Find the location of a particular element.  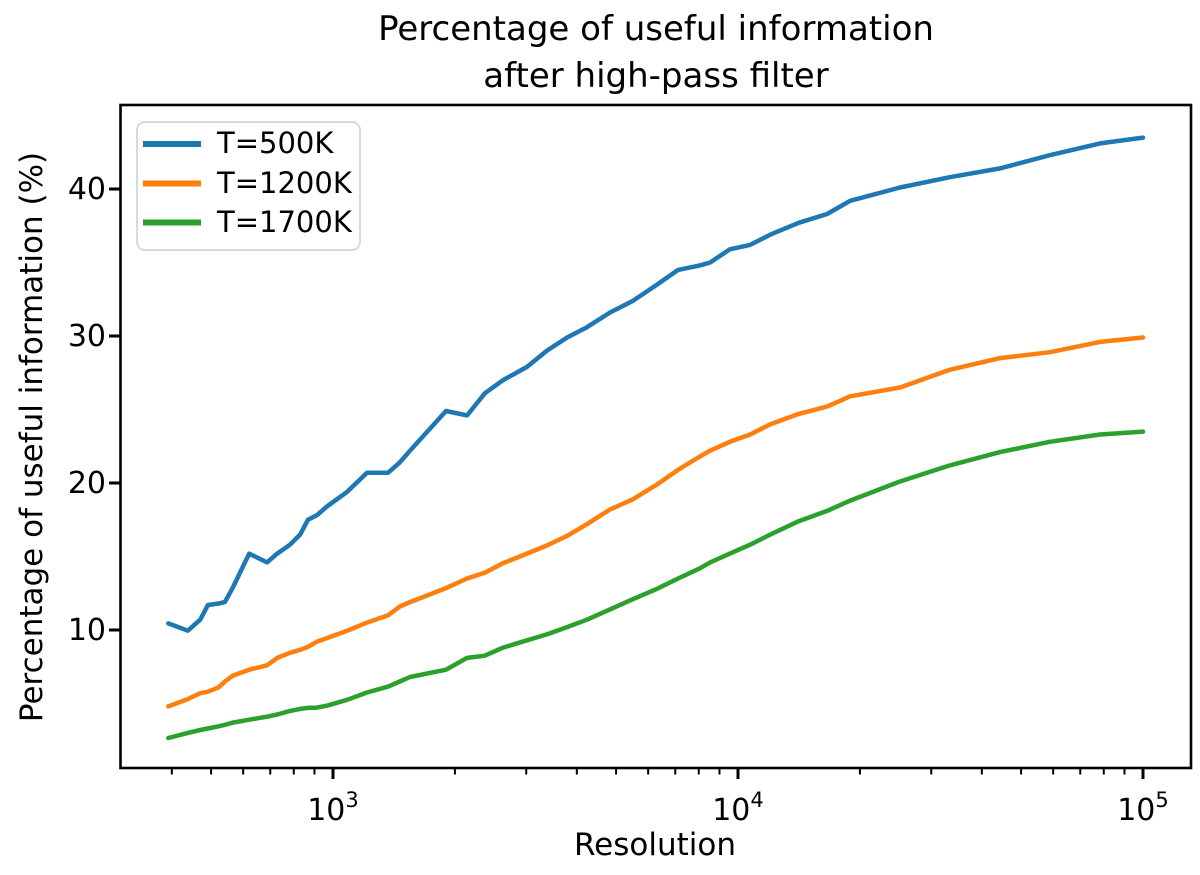

legend-swatches is located at coordinates (172, 183).